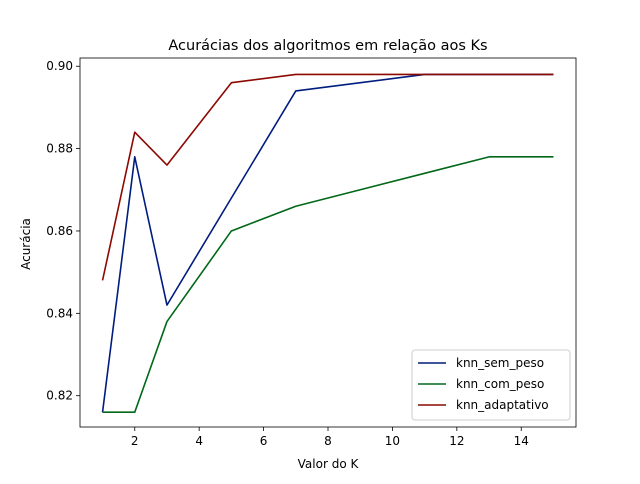 The image size is (640, 484). I want to click on legend: knn_sem_peso knn_com_peso knn_adaptativo, so click(491, 385).